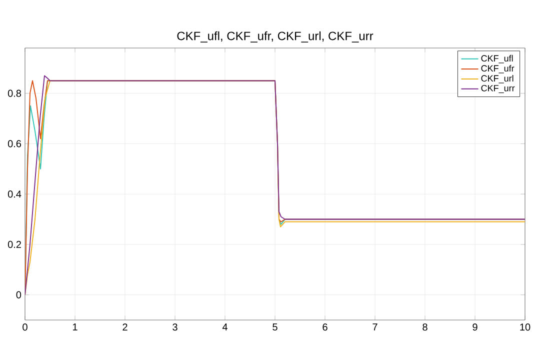 Image resolution: width=546 pixels, height=348 pixels. What do you see at coordinates (19, 294) in the screenshot?
I see `y-tick-label: 0` at bounding box center [19, 294].